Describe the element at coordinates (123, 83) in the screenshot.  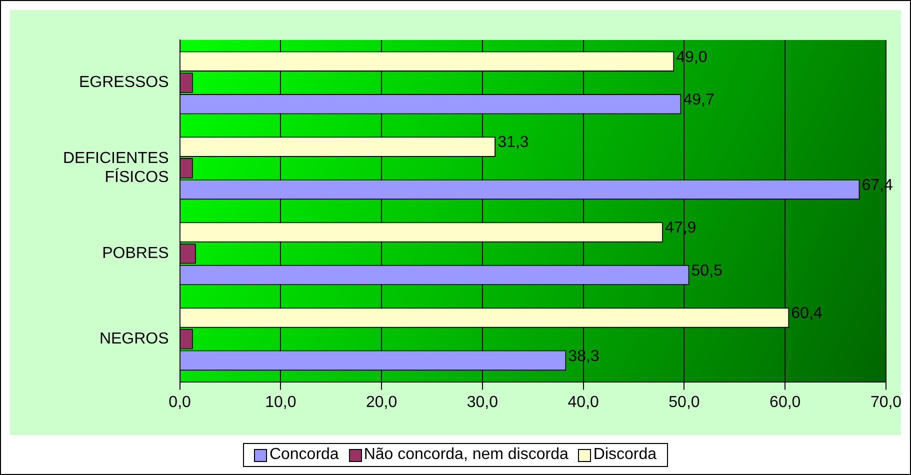
I see `y-tick-label: EGRESSOS` at that location.